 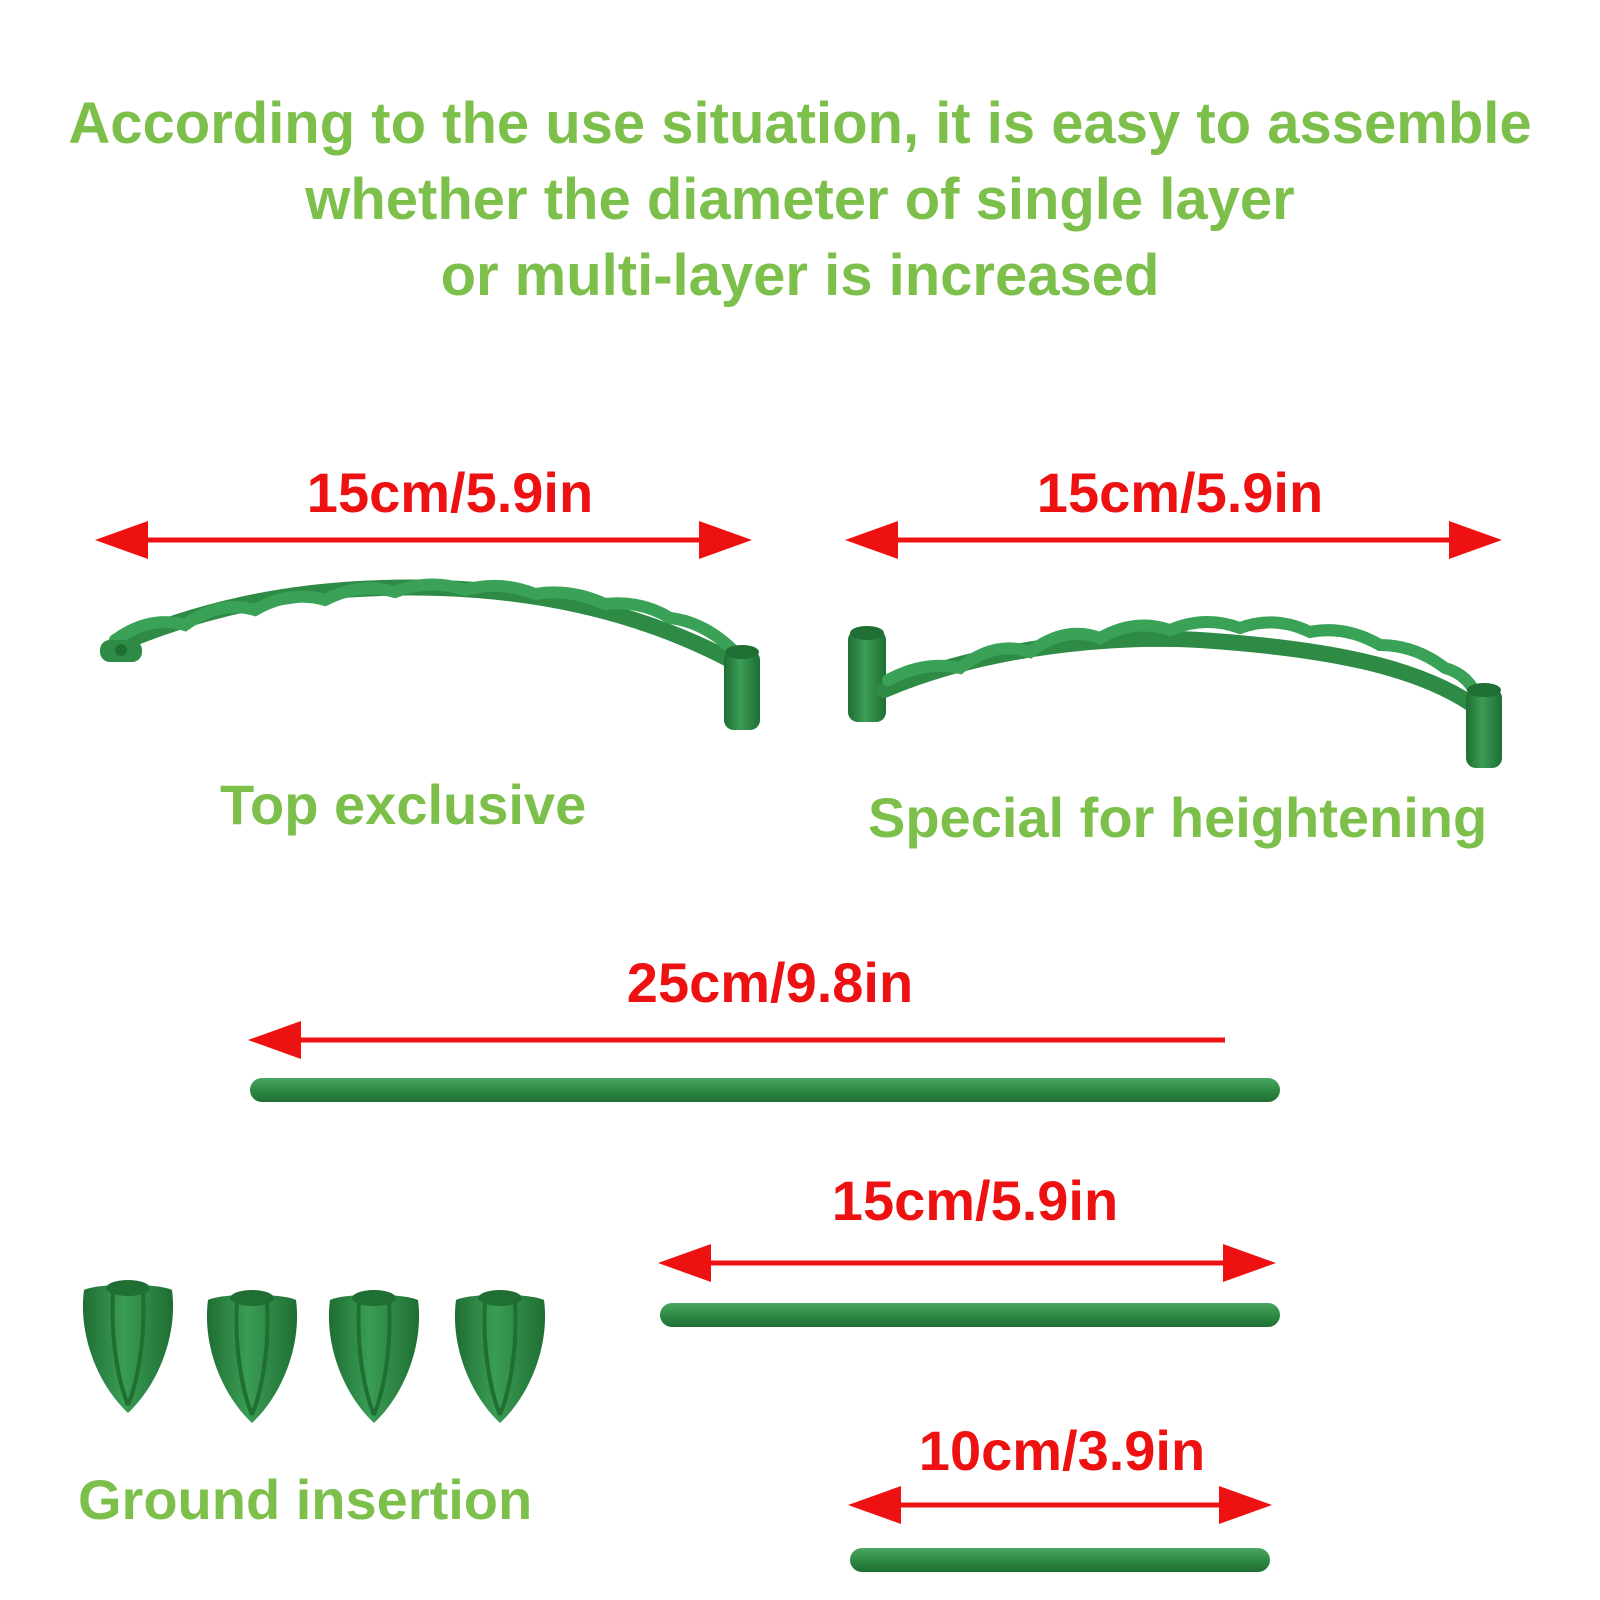 What do you see at coordinates (736, 1040) in the screenshot?
I see `arrow-rod-long` at bounding box center [736, 1040].